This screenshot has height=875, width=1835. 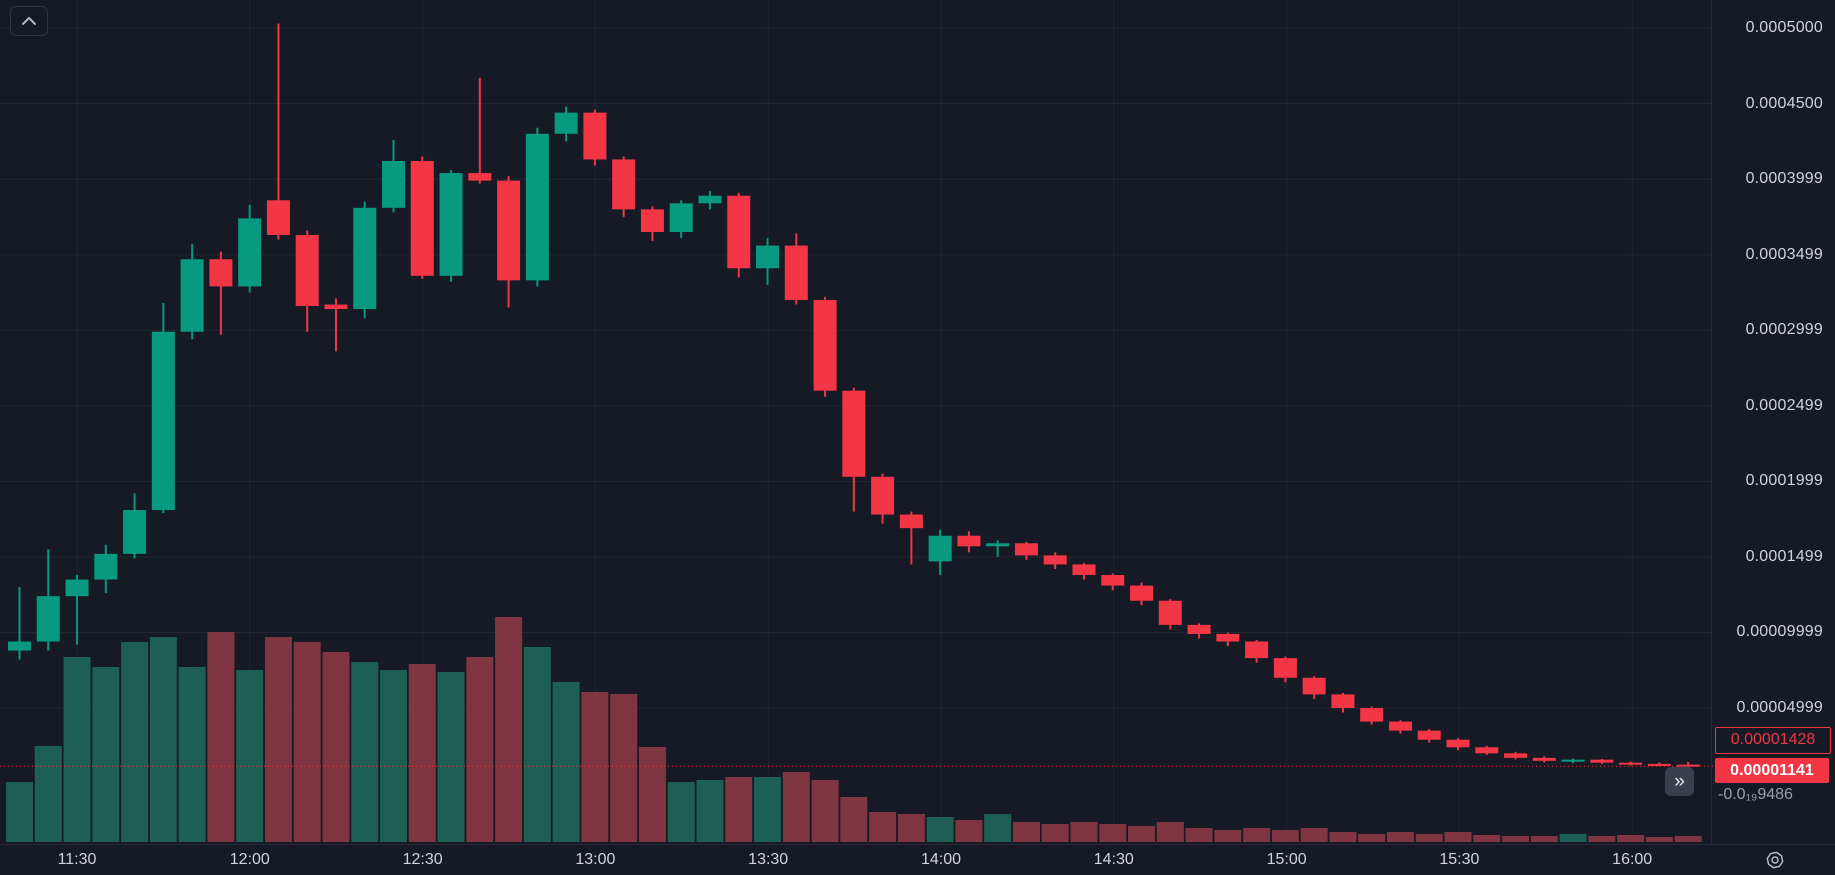 What do you see at coordinates (1779, 707) in the screenshot?
I see `price-tick-label: 0.00004999` at bounding box center [1779, 707].